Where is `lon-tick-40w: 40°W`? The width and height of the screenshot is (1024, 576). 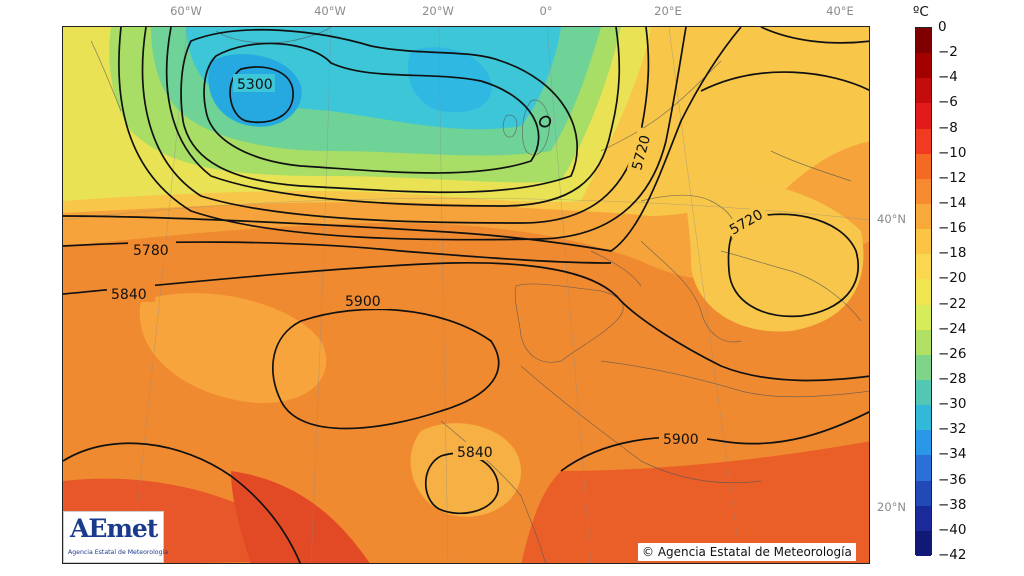
lon-tick-40w: 40°W is located at coordinates (330, 11).